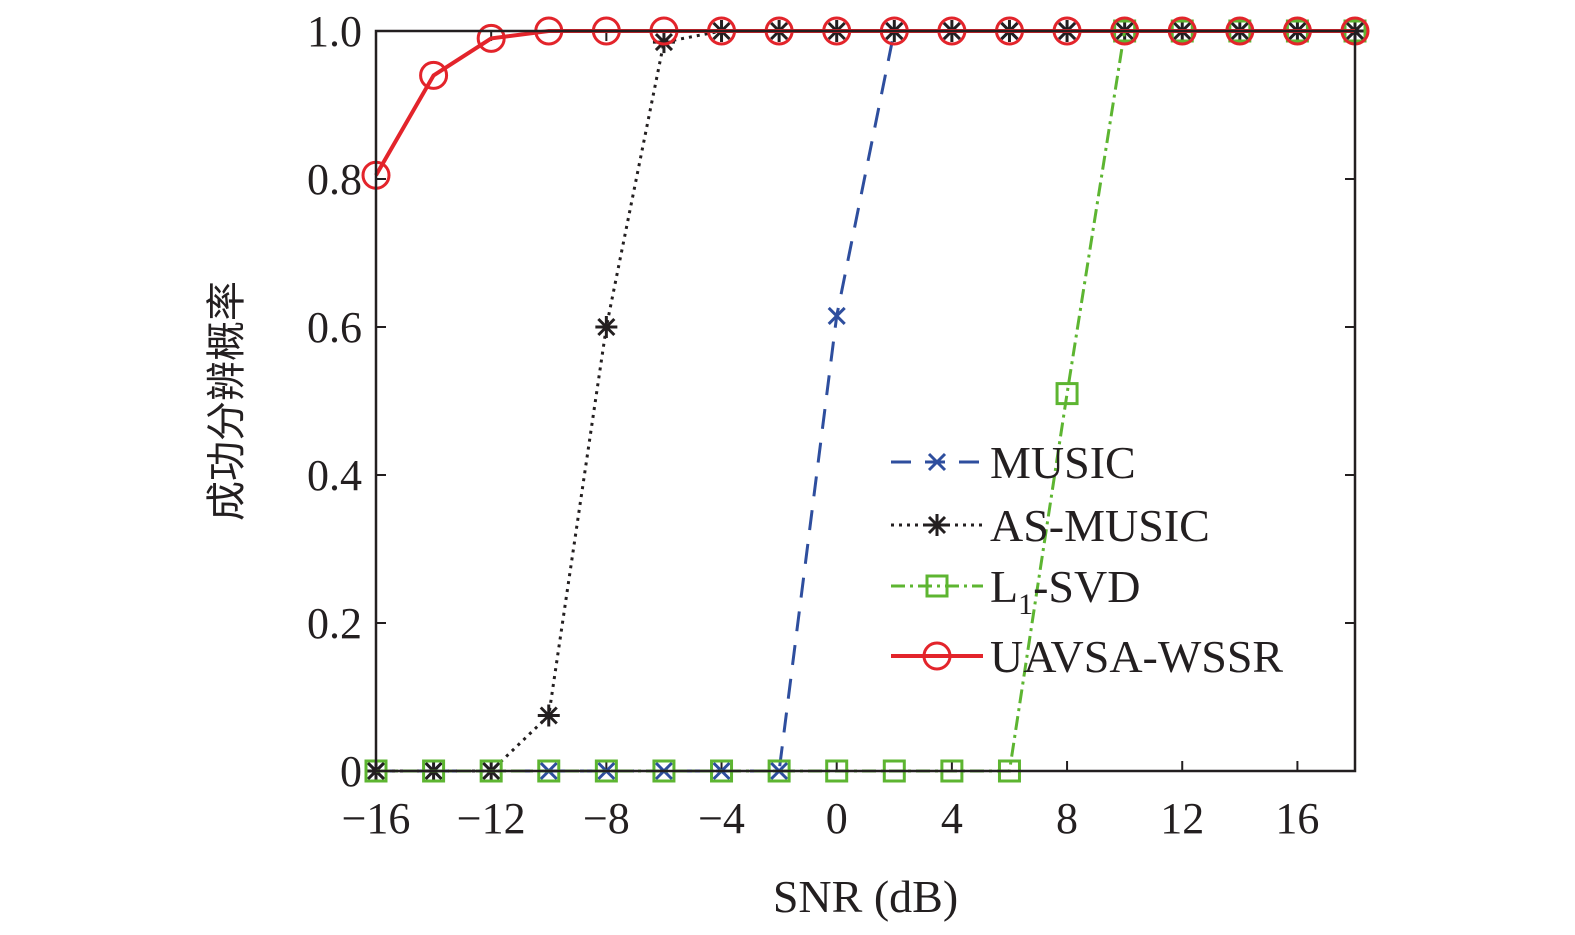 This screenshot has width=1575, height=935. Describe the element at coordinates (227, 401) in the screenshot. I see `y-axis-title: 成功分辨概率` at that location.